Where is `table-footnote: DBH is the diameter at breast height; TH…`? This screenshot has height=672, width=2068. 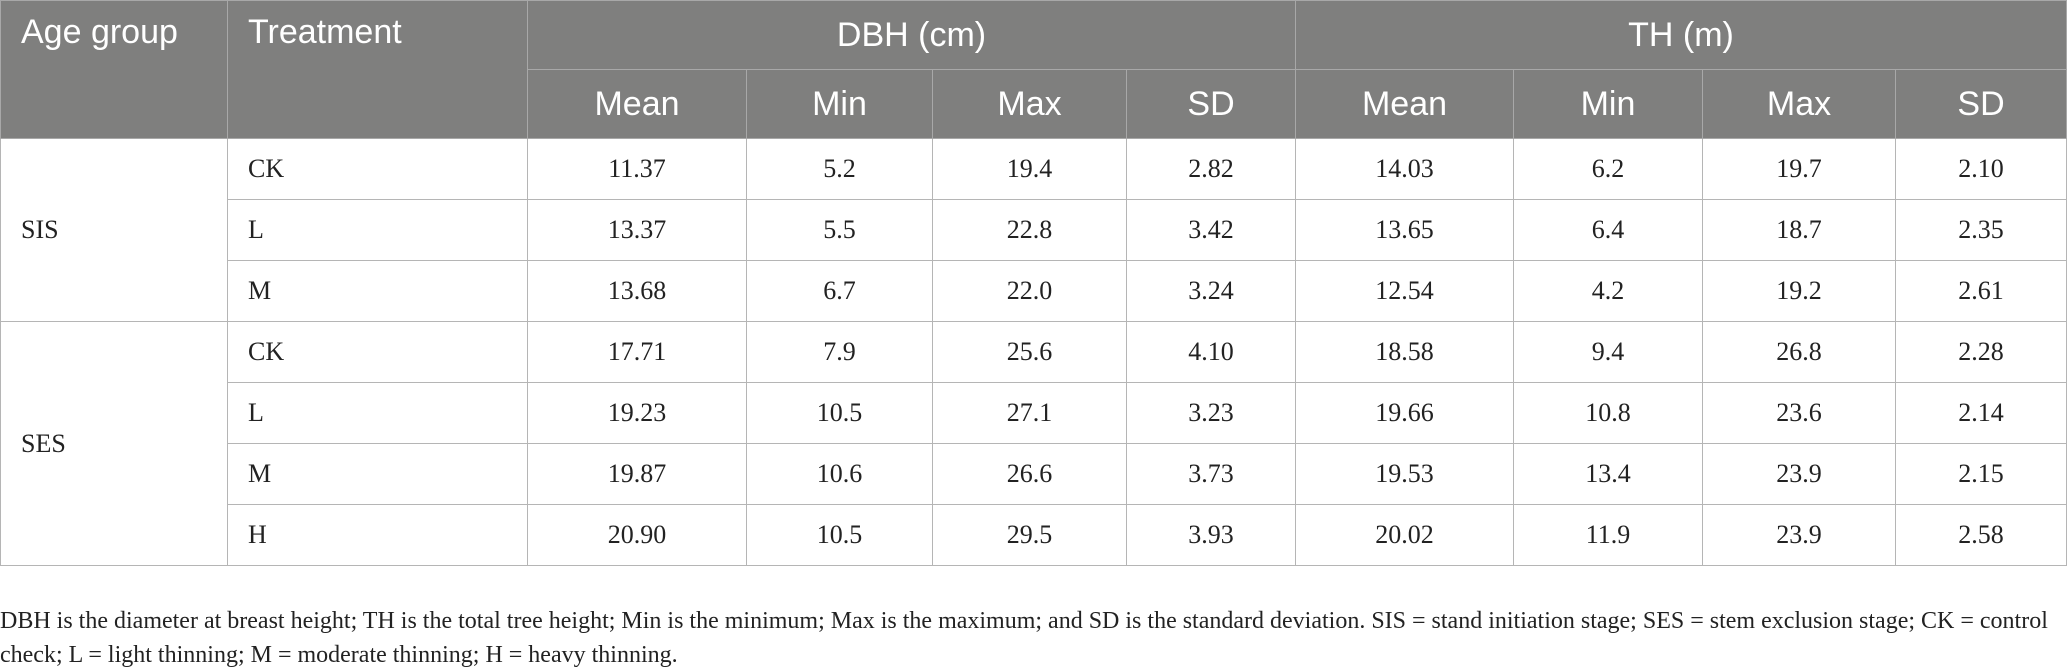 table-footnote: DBH is the diameter at breast height; TH… is located at coordinates (1024, 638).